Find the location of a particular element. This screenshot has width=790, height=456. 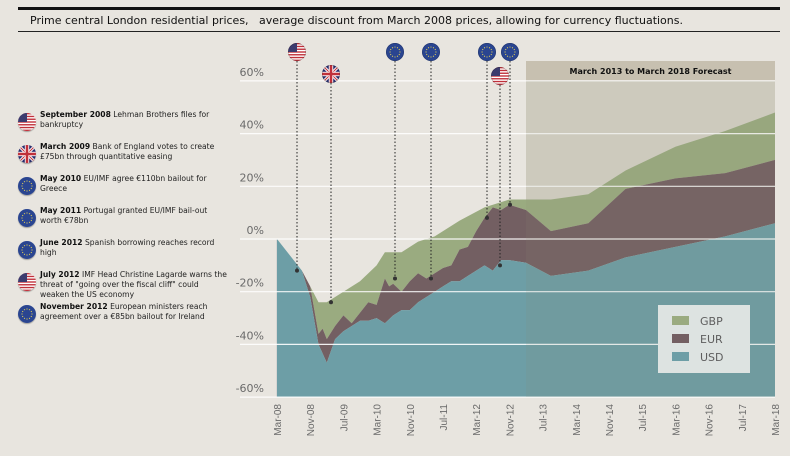

x-tick-label: Nov-10 is located at coordinates (411, 420).